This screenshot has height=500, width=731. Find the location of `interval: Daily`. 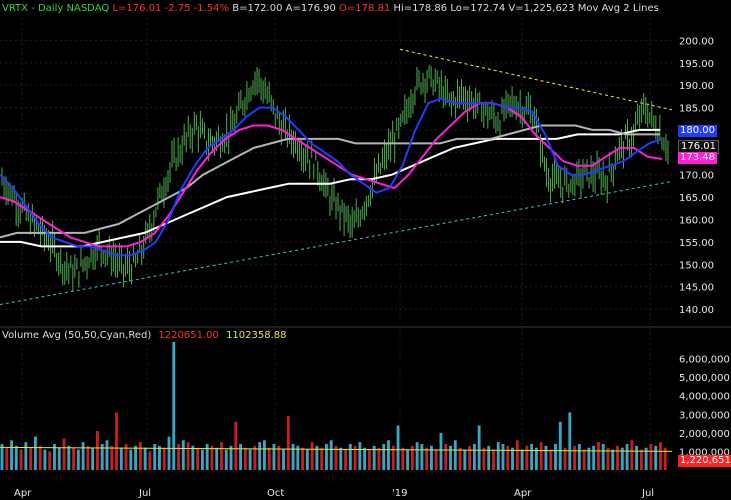

interval: Daily is located at coordinates (51, 8).